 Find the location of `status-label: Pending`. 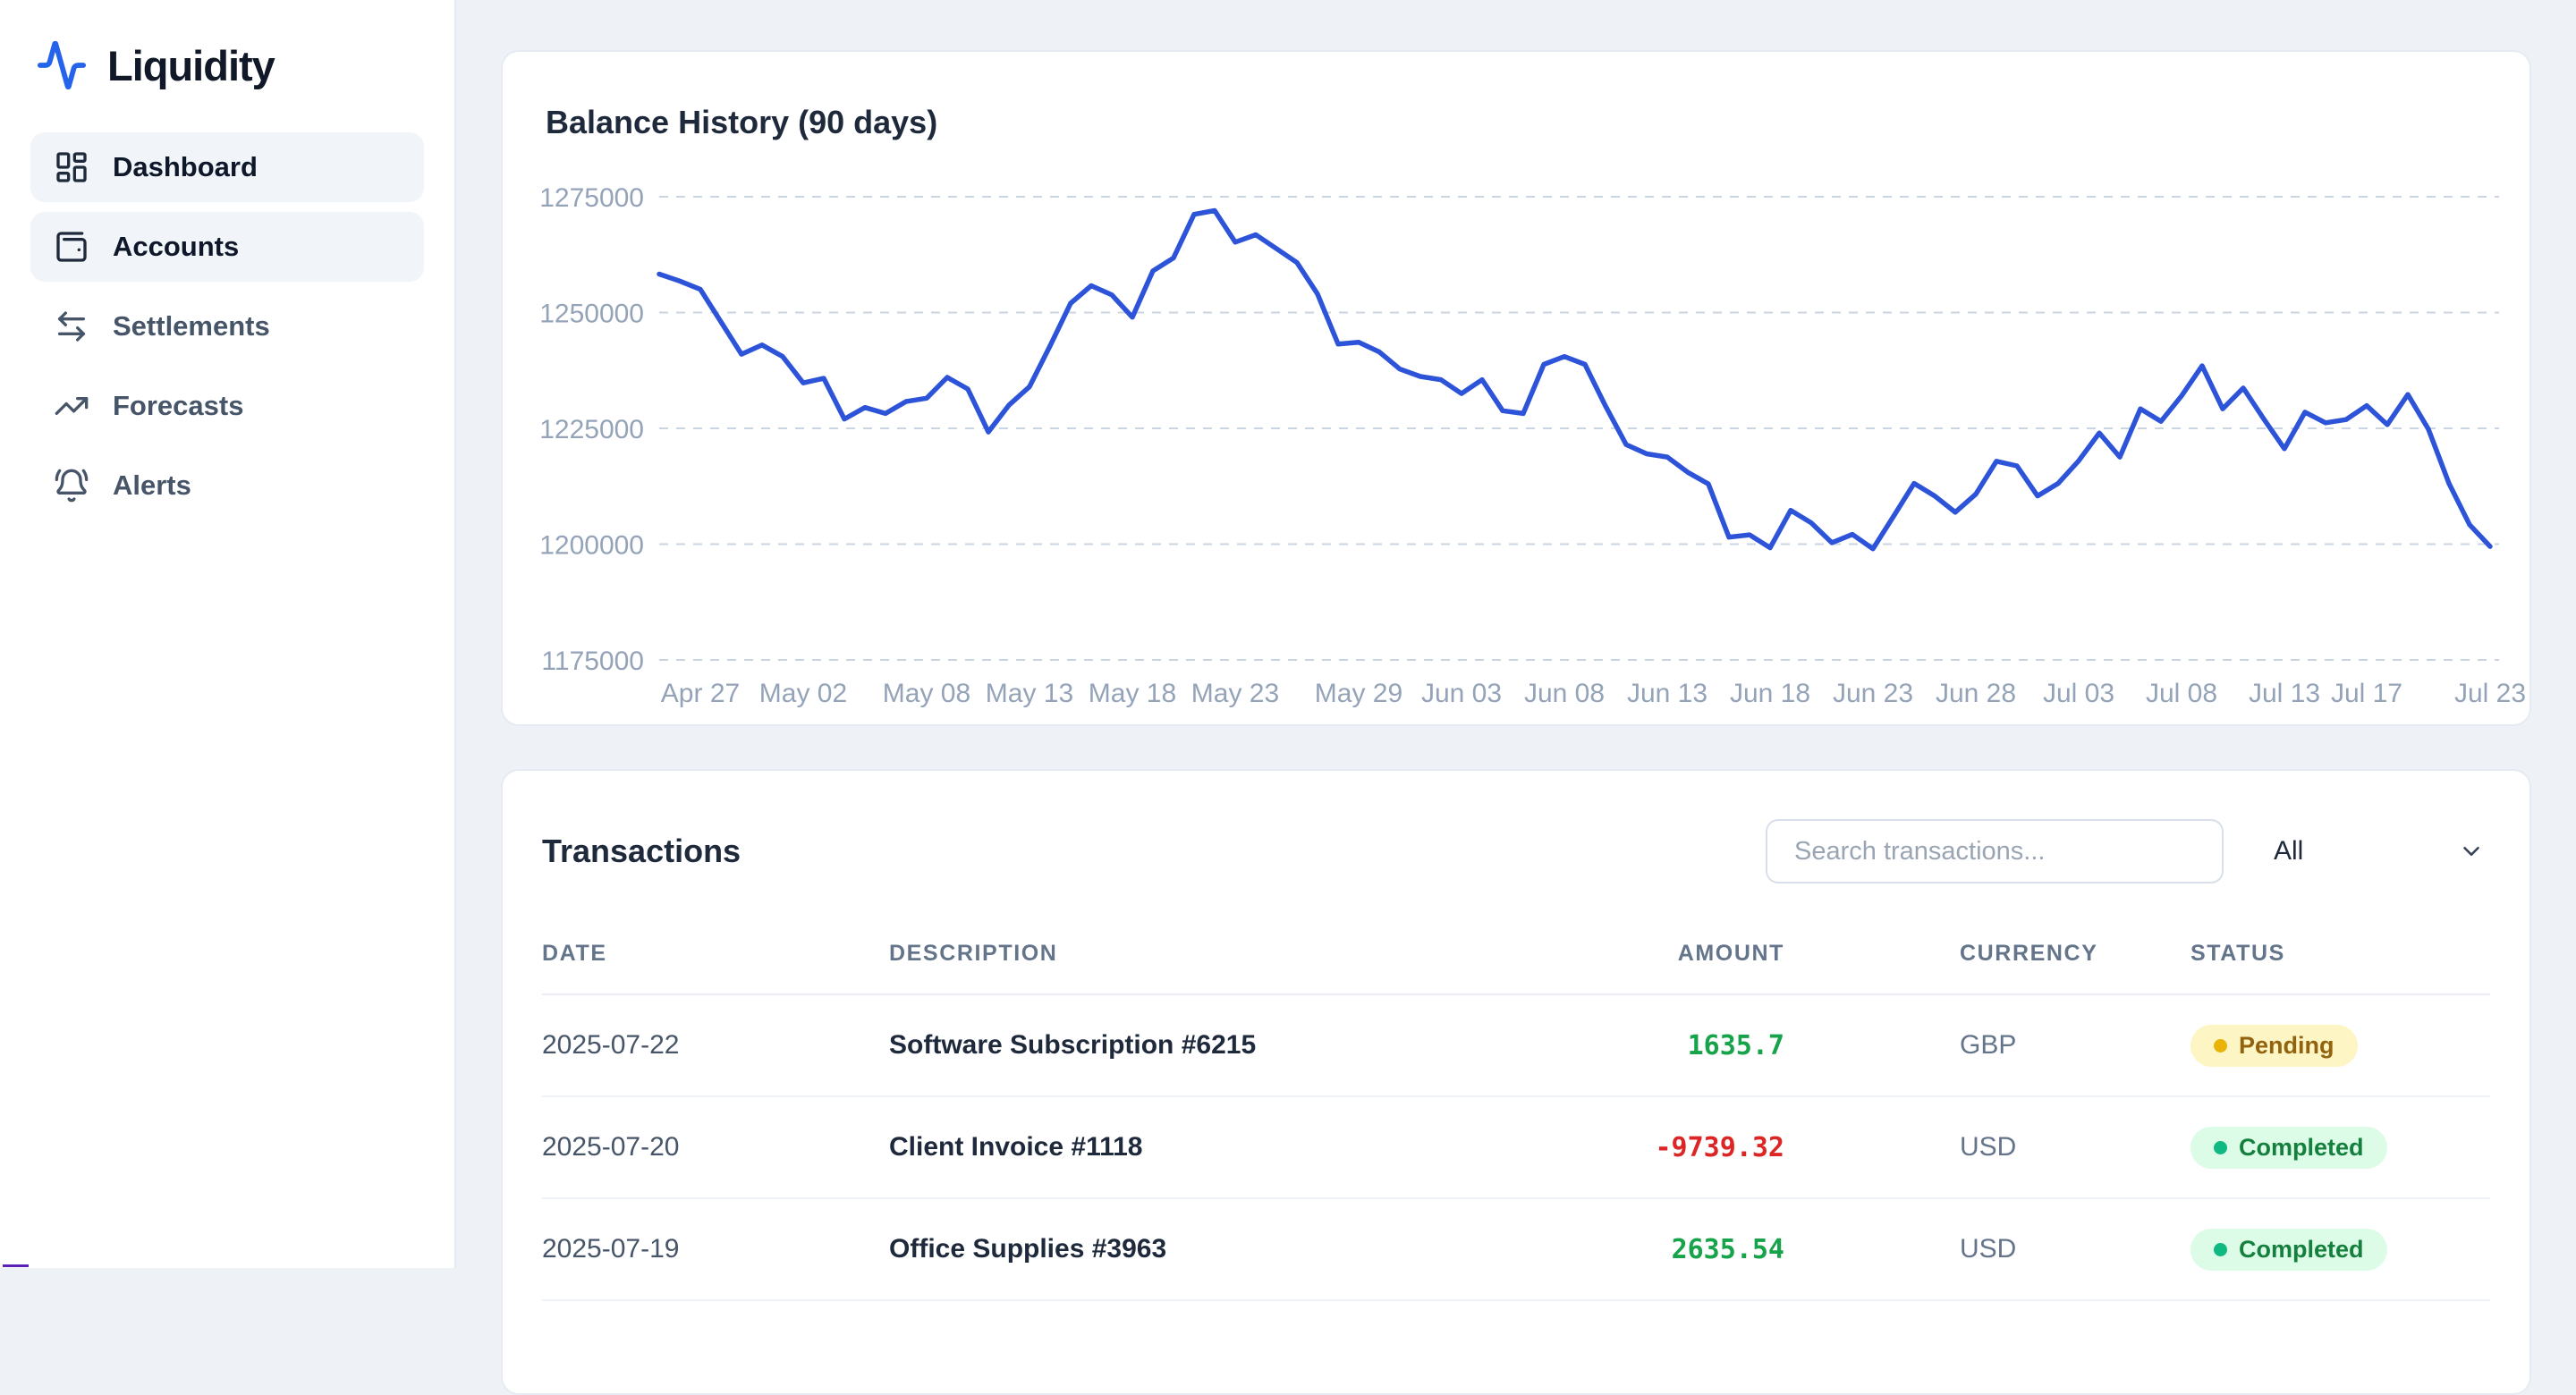

status-label: Pending is located at coordinates (2286, 1045).